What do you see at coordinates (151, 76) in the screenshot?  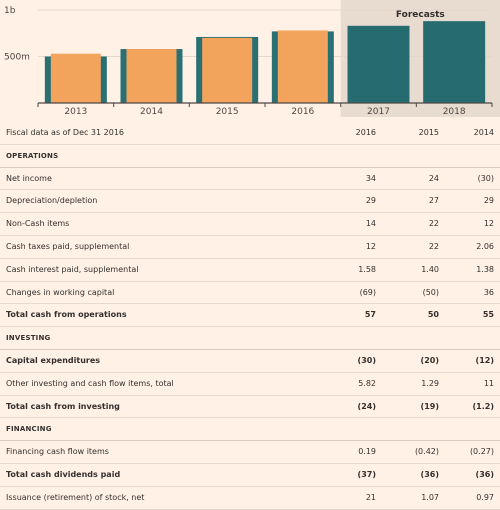 I see `bar-2014` at bounding box center [151, 76].